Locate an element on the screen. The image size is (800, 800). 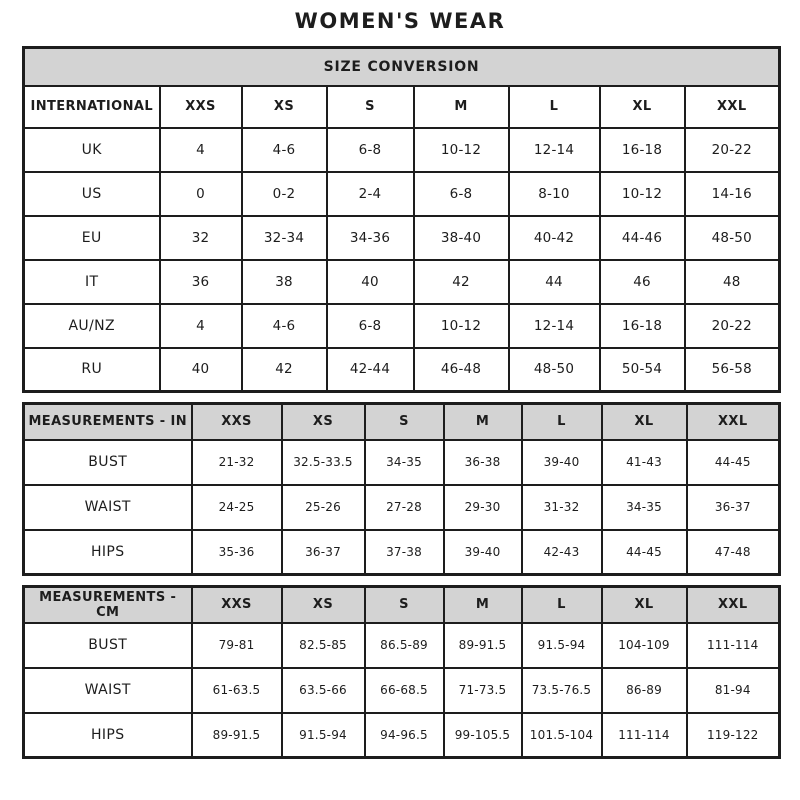
row-label-eu: EU is located at coordinates (91, 237).